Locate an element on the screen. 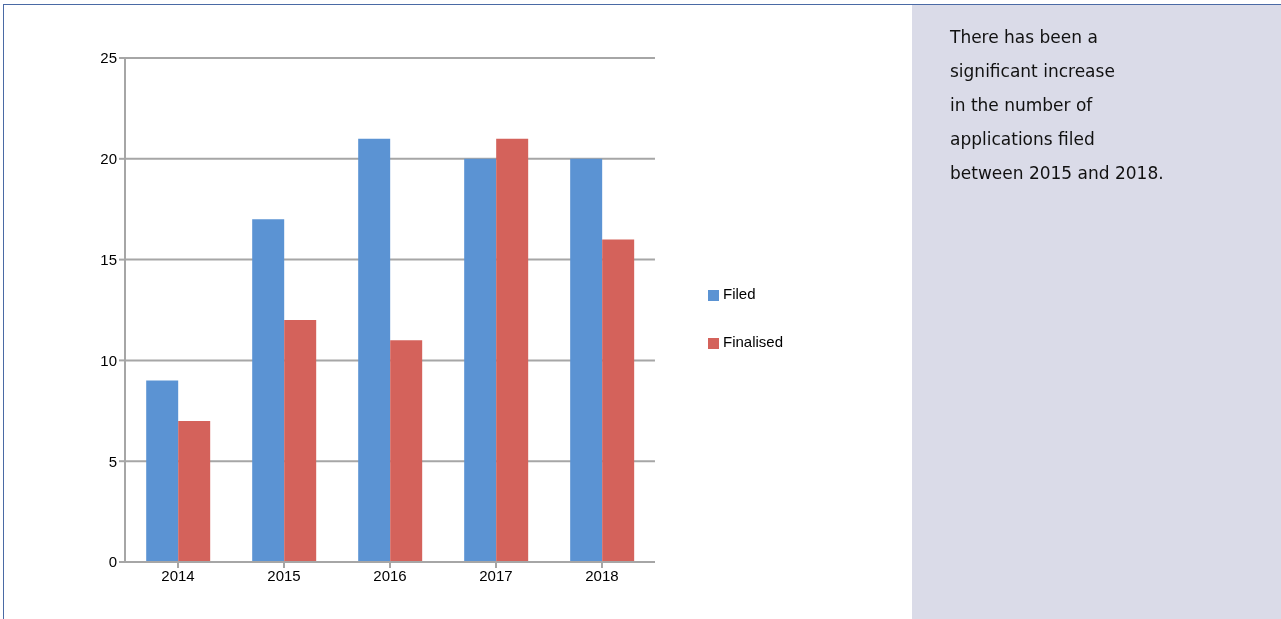 This screenshot has width=1281, height=619. x-tick-label: 2015 is located at coordinates (284, 575).